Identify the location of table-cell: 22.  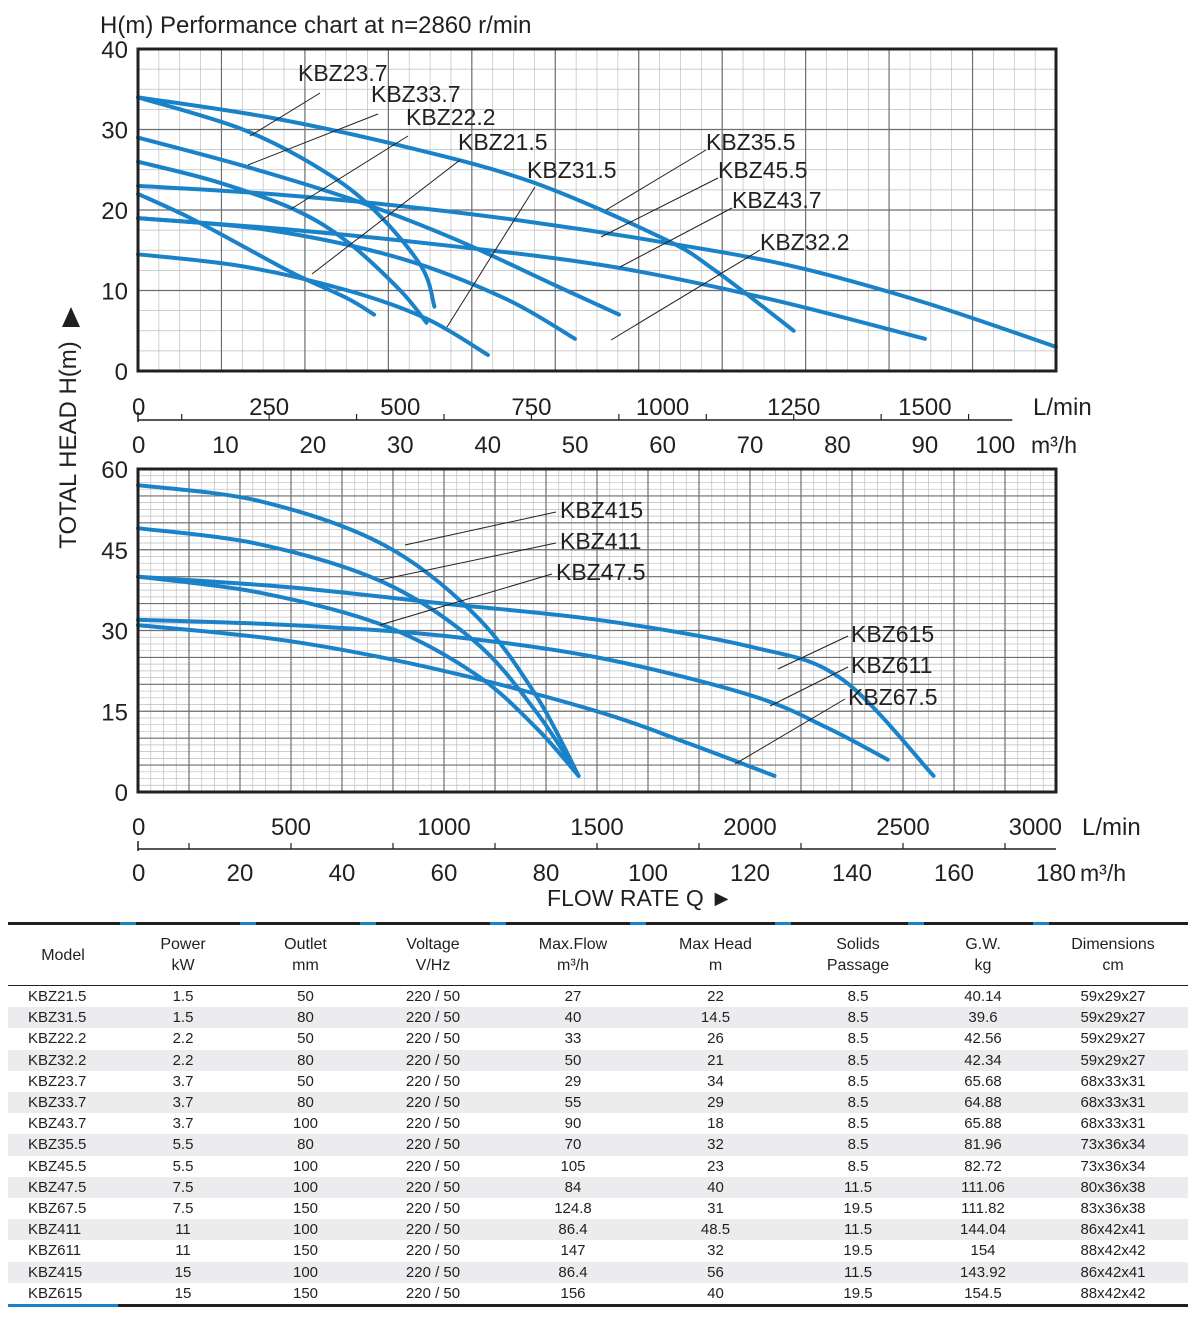
(715, 996).